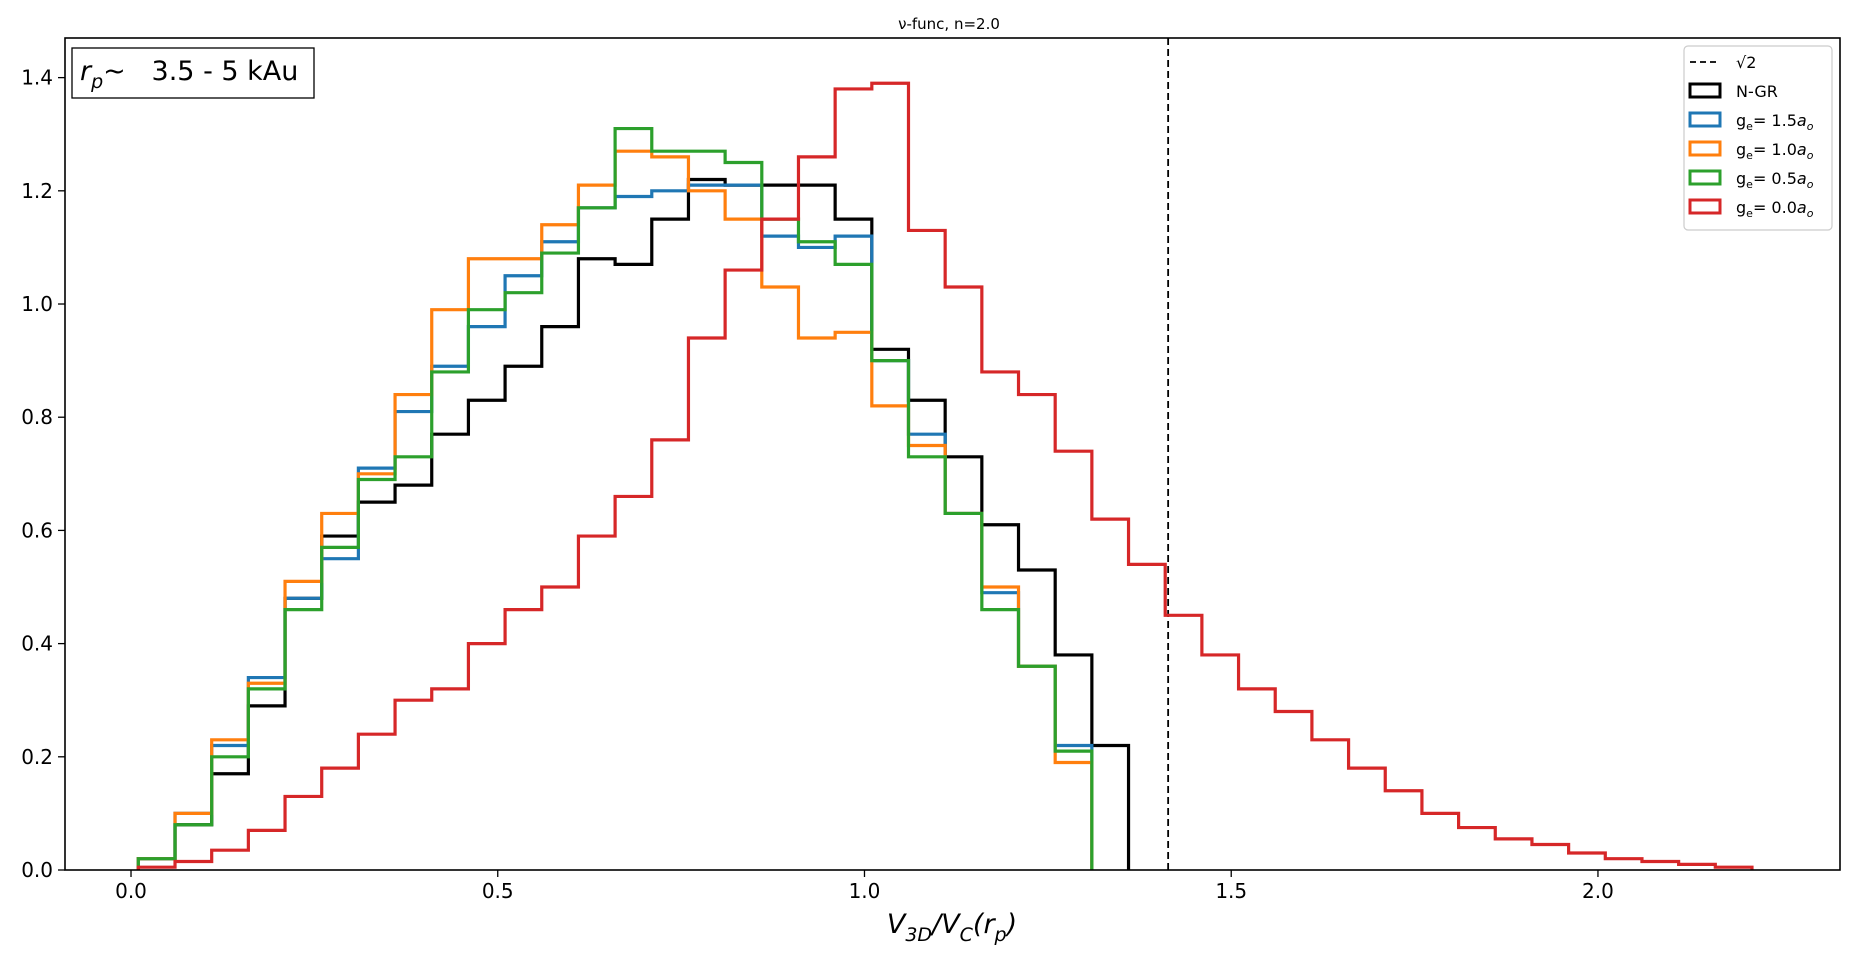 Image resolution: width=1853 pixels, height=955 pixels. What do you see at coordinates (952, 927) in the screenshot?
I see `x-axis-label: V3D/VC(rp)` at bounding box center [952, 927].